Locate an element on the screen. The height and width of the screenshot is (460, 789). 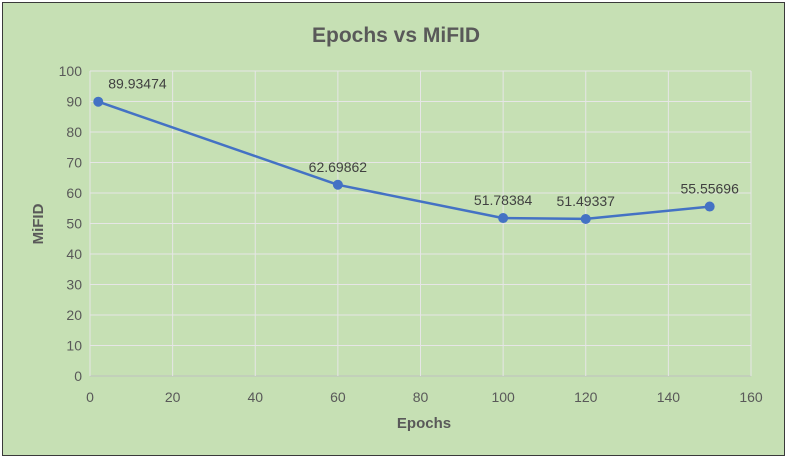
x-tick-label: 140 is located at coordinates (669, 397).